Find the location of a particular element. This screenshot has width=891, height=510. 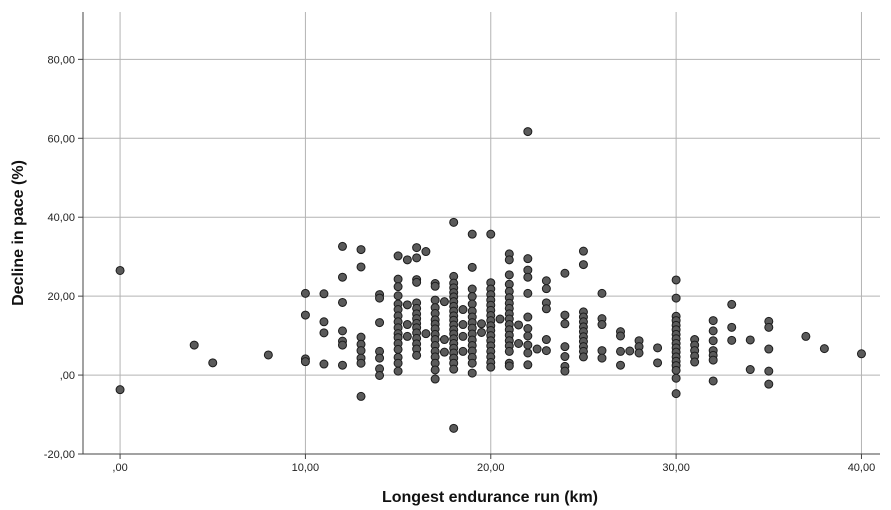

y-tick-label: 80,00 is located at coordinates (61, 60).